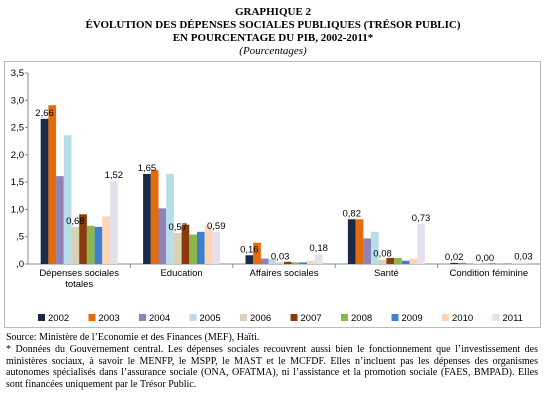 This screenshot has width=546, height=405. What do you see at coordinates (386, 273) in the screenshot?
I see `x-tick-label: Santé` at bounding box center [386, 273].